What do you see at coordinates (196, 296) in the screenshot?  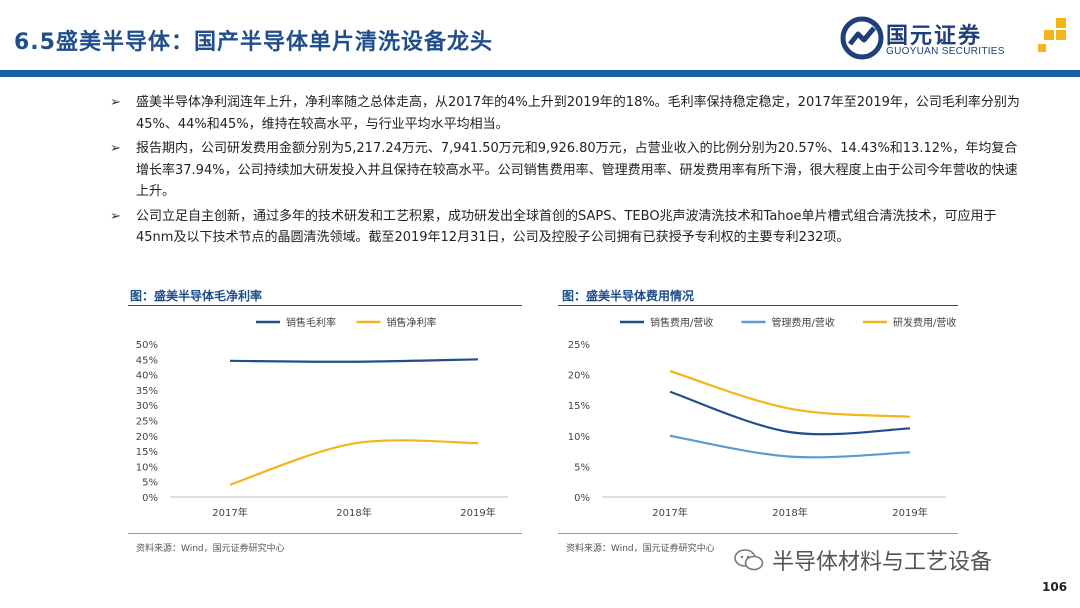 I see `left-chart-title: 图：盛美半导体毛净利率` at bounding box center [196, 296].